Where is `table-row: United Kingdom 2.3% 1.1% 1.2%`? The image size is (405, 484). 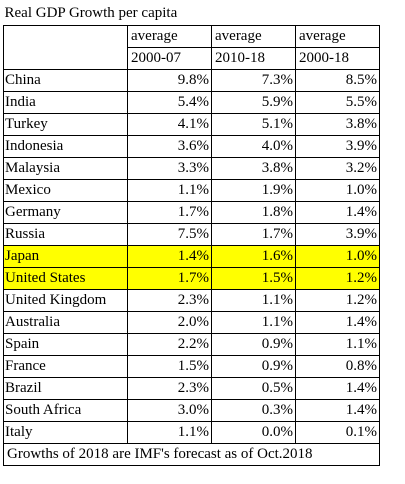 table-row: United Kingdom 2.3% 1.1% 1.2% is located at coordinates (192, 300).